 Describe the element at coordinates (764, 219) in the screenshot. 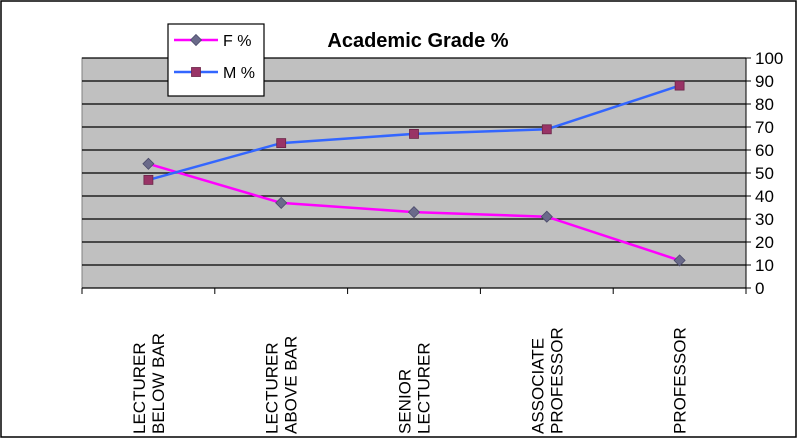

I see `y-tick-label: 30` at that location.